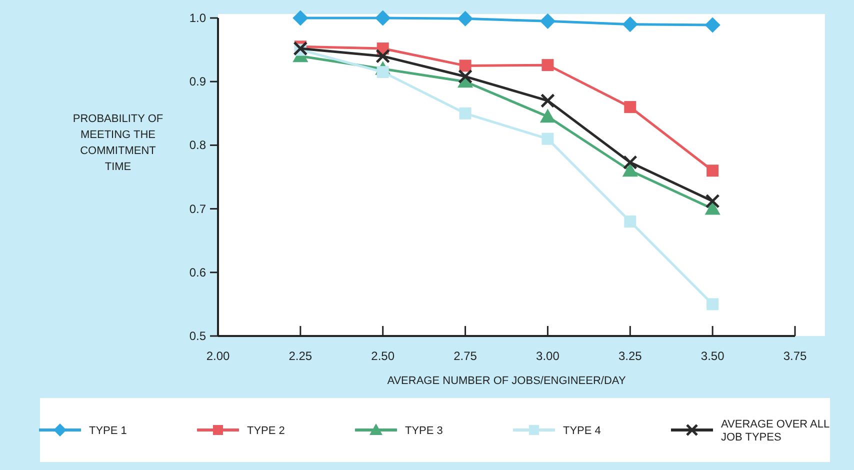 The image size is (854, 470). What do you see at coordinates (197, 81) in the screenshot?
I see `y-tick-label: 0.9` at bounding box center [197, 81].